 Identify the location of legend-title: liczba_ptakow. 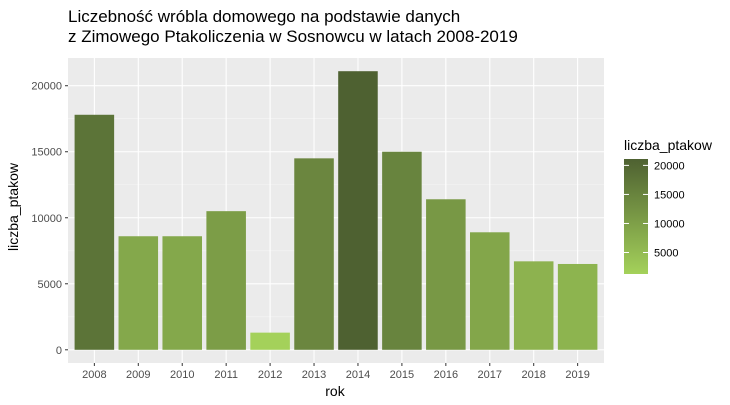
(668, 145).